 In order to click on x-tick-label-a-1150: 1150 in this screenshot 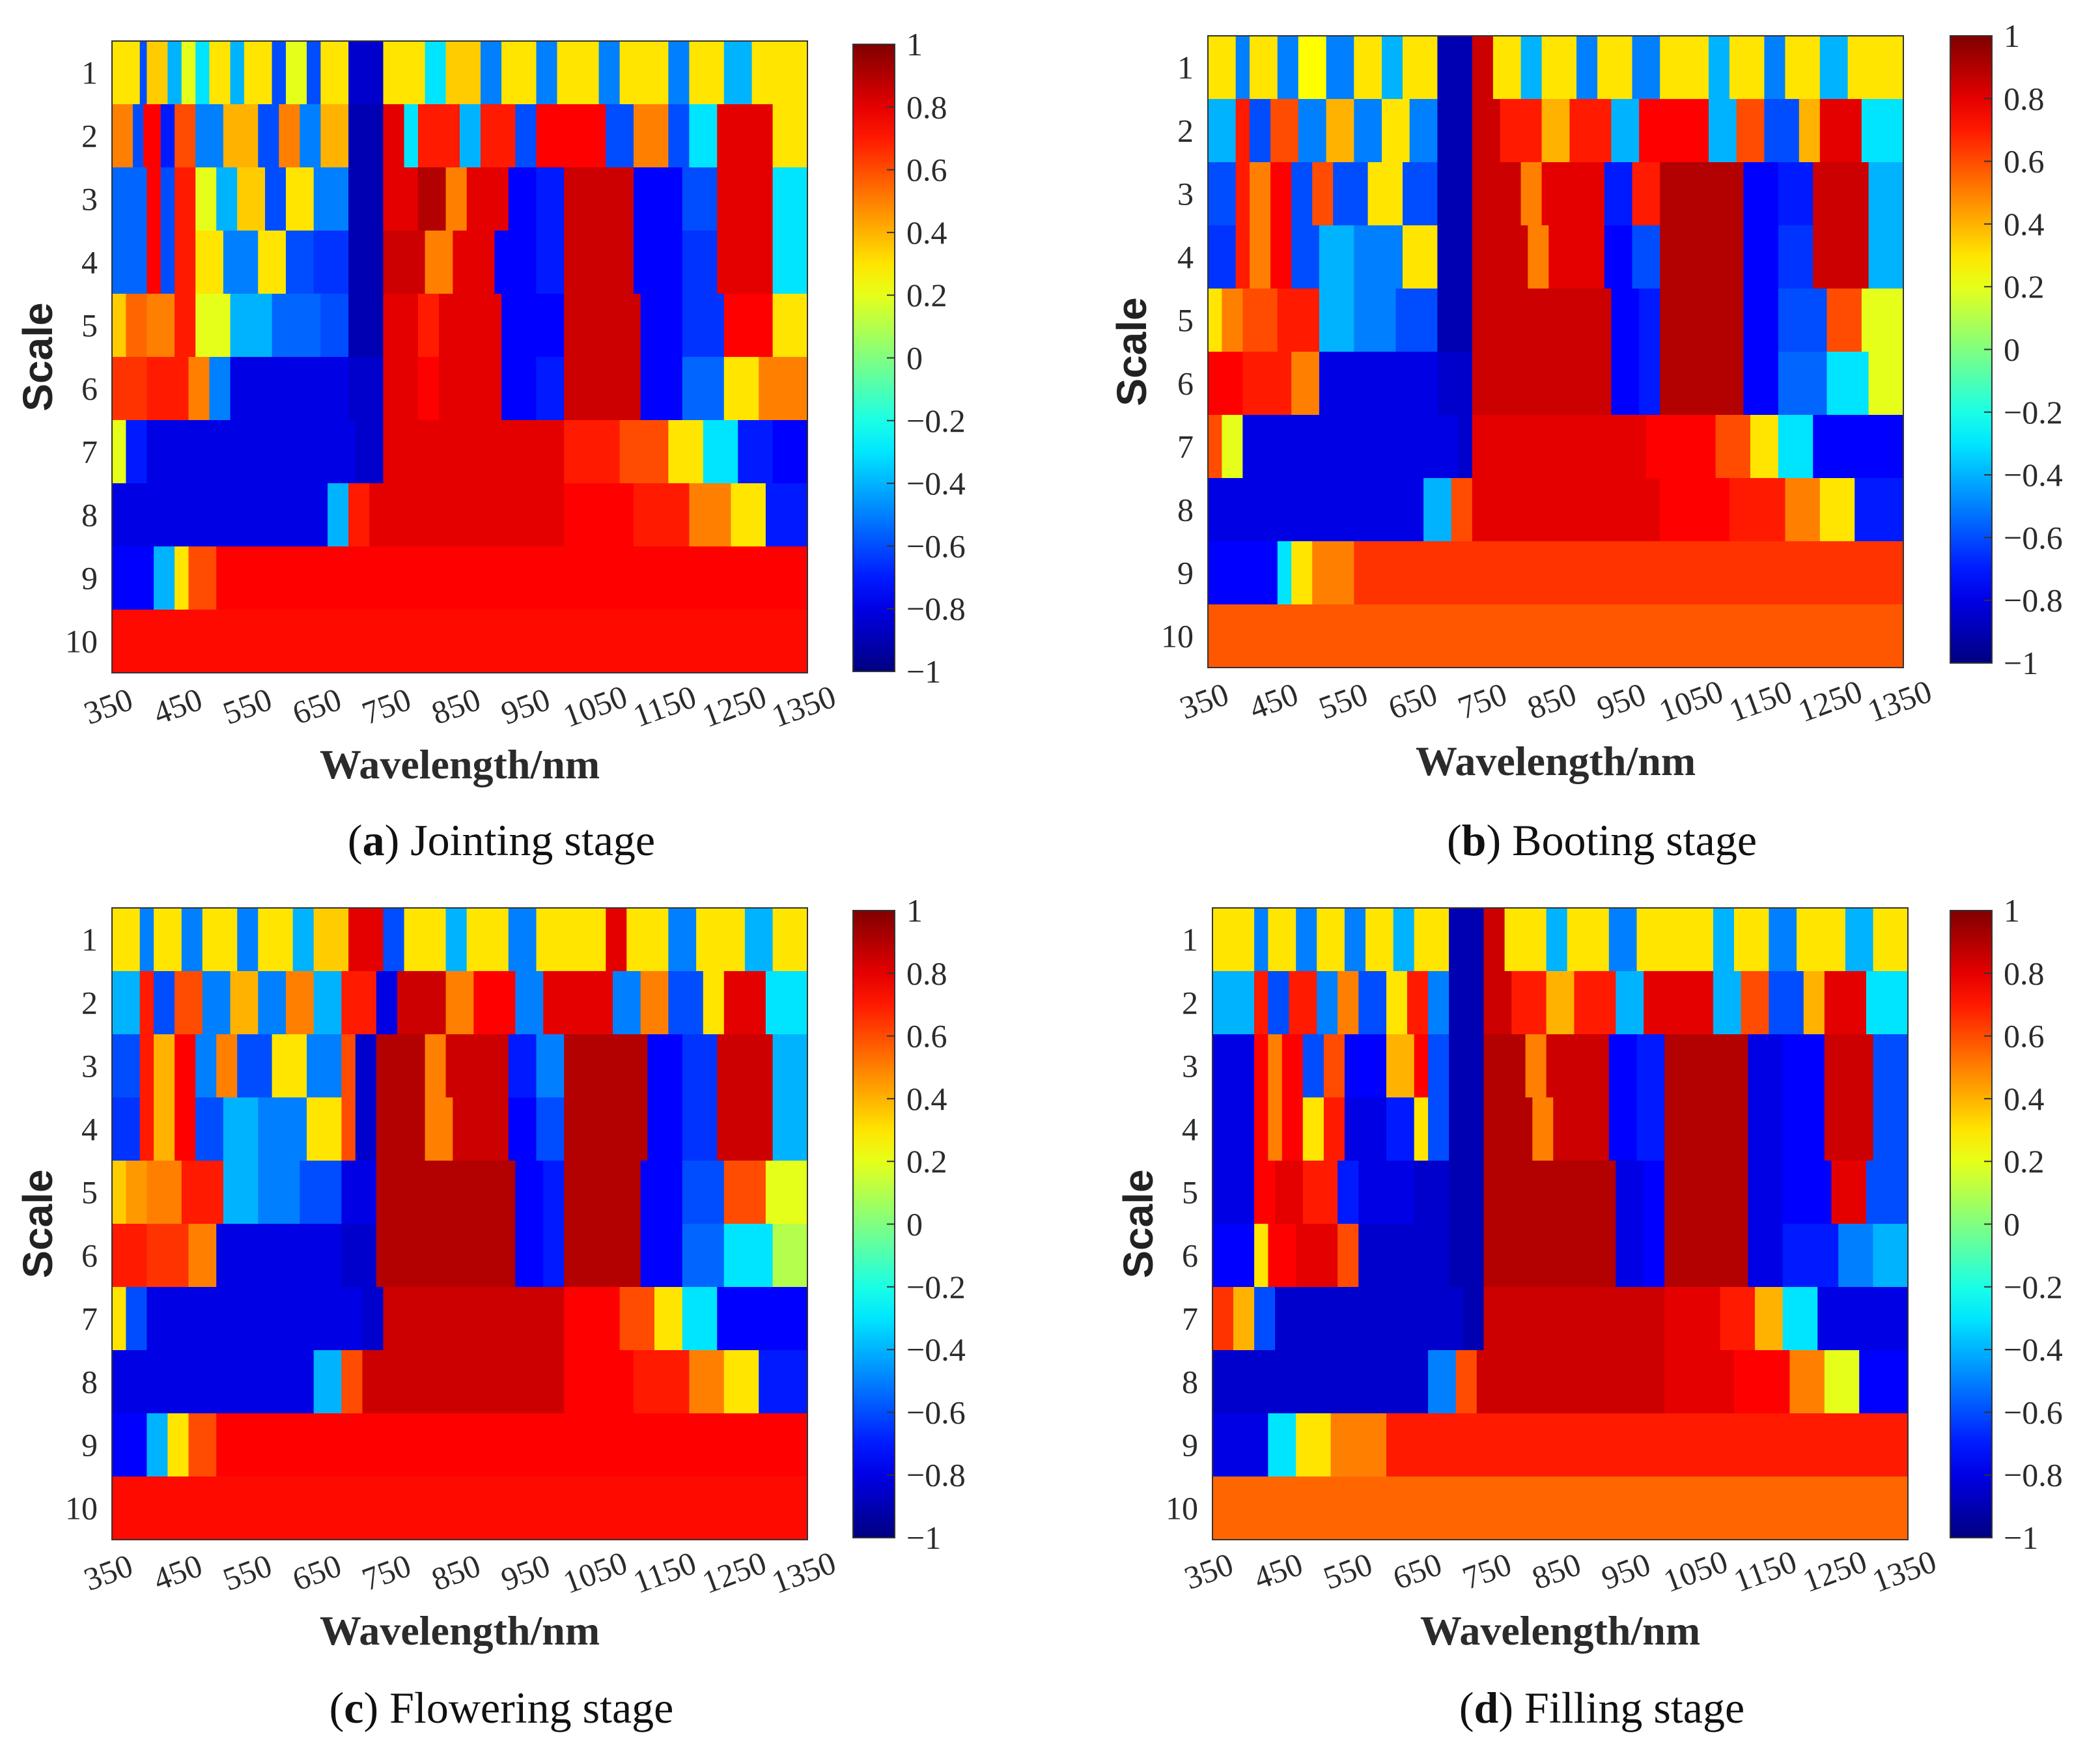, I will do `click(665, 706)`.